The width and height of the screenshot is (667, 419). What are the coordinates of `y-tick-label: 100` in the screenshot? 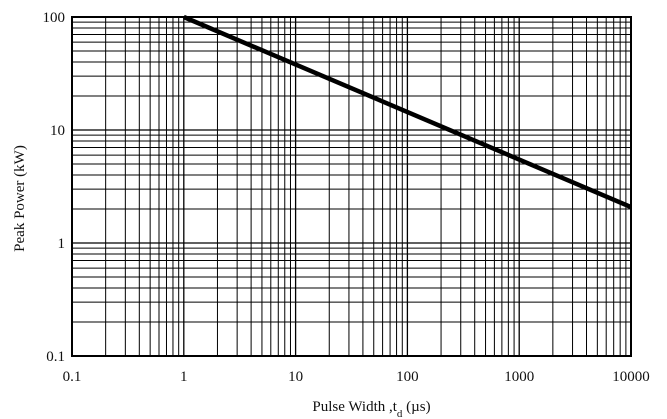 It's located at (54, 18).